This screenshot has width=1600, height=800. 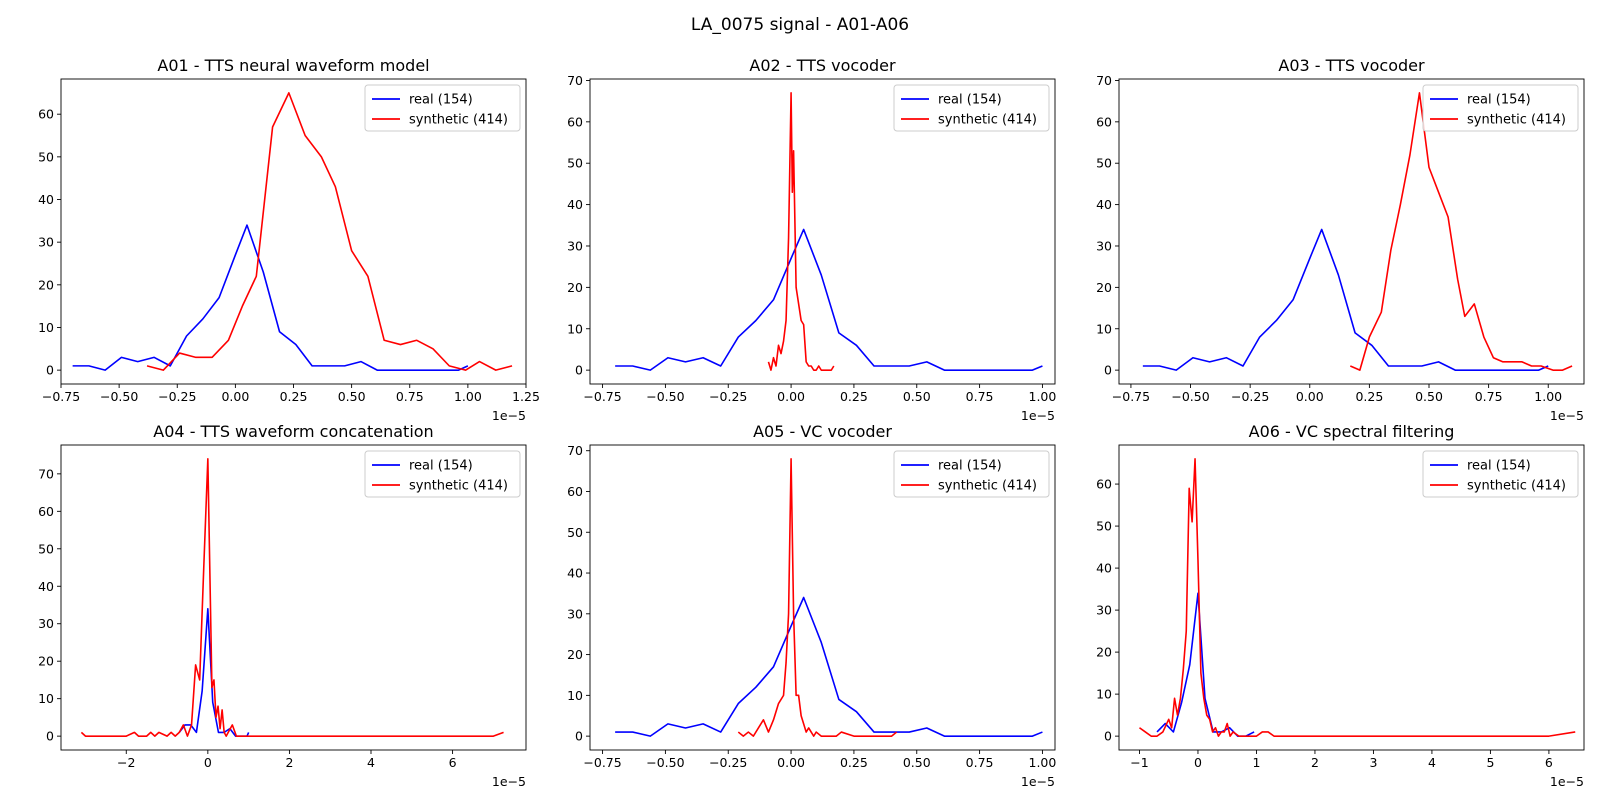 What do you see at coordinates (1373, 762) in the screenshot?
I see `x-tick-label: 3` at bounding box center [1373, 762].